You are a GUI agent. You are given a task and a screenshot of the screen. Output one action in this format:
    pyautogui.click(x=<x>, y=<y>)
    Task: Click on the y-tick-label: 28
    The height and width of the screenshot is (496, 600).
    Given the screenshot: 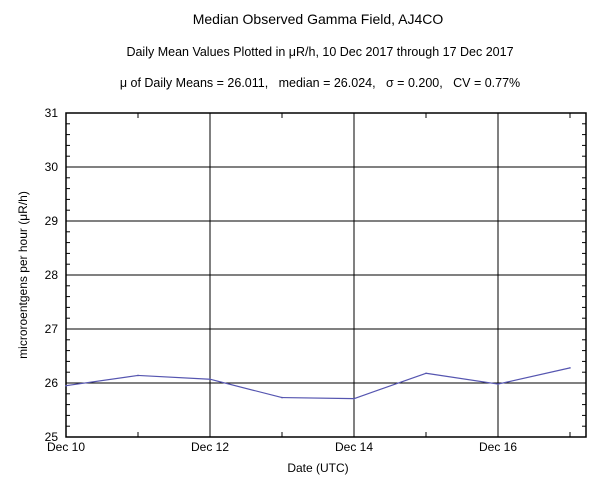 What is the action you would take?
    pyautogui.click(x=52, y=275)
    